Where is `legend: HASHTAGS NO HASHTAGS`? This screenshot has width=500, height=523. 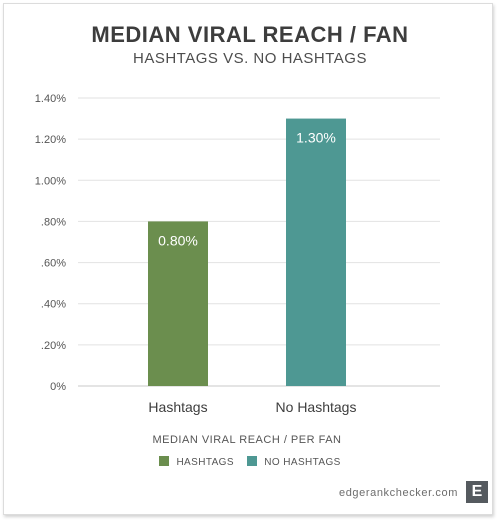 legend: HASHTAGS NO HASHTAGS is located at coordinates (250, 462).